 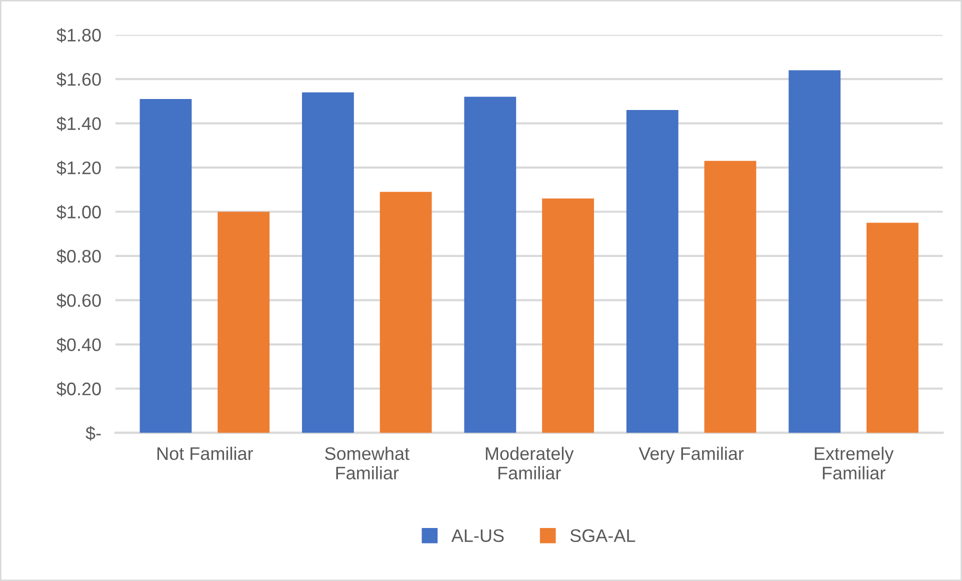 What do you see at coordinates (78, 124) in the screenshot?
I see `y-tick-label: $1.40` at bounding box center [78, 124].